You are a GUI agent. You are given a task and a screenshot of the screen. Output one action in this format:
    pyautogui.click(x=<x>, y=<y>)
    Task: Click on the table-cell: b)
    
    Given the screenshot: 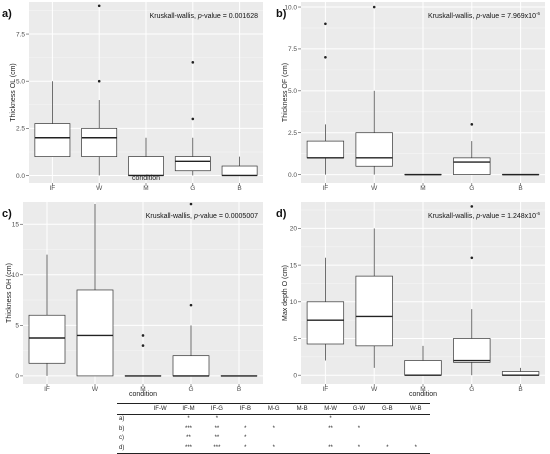 What is the action you would take?
    pyautogui.click(x=122, y=428)
    